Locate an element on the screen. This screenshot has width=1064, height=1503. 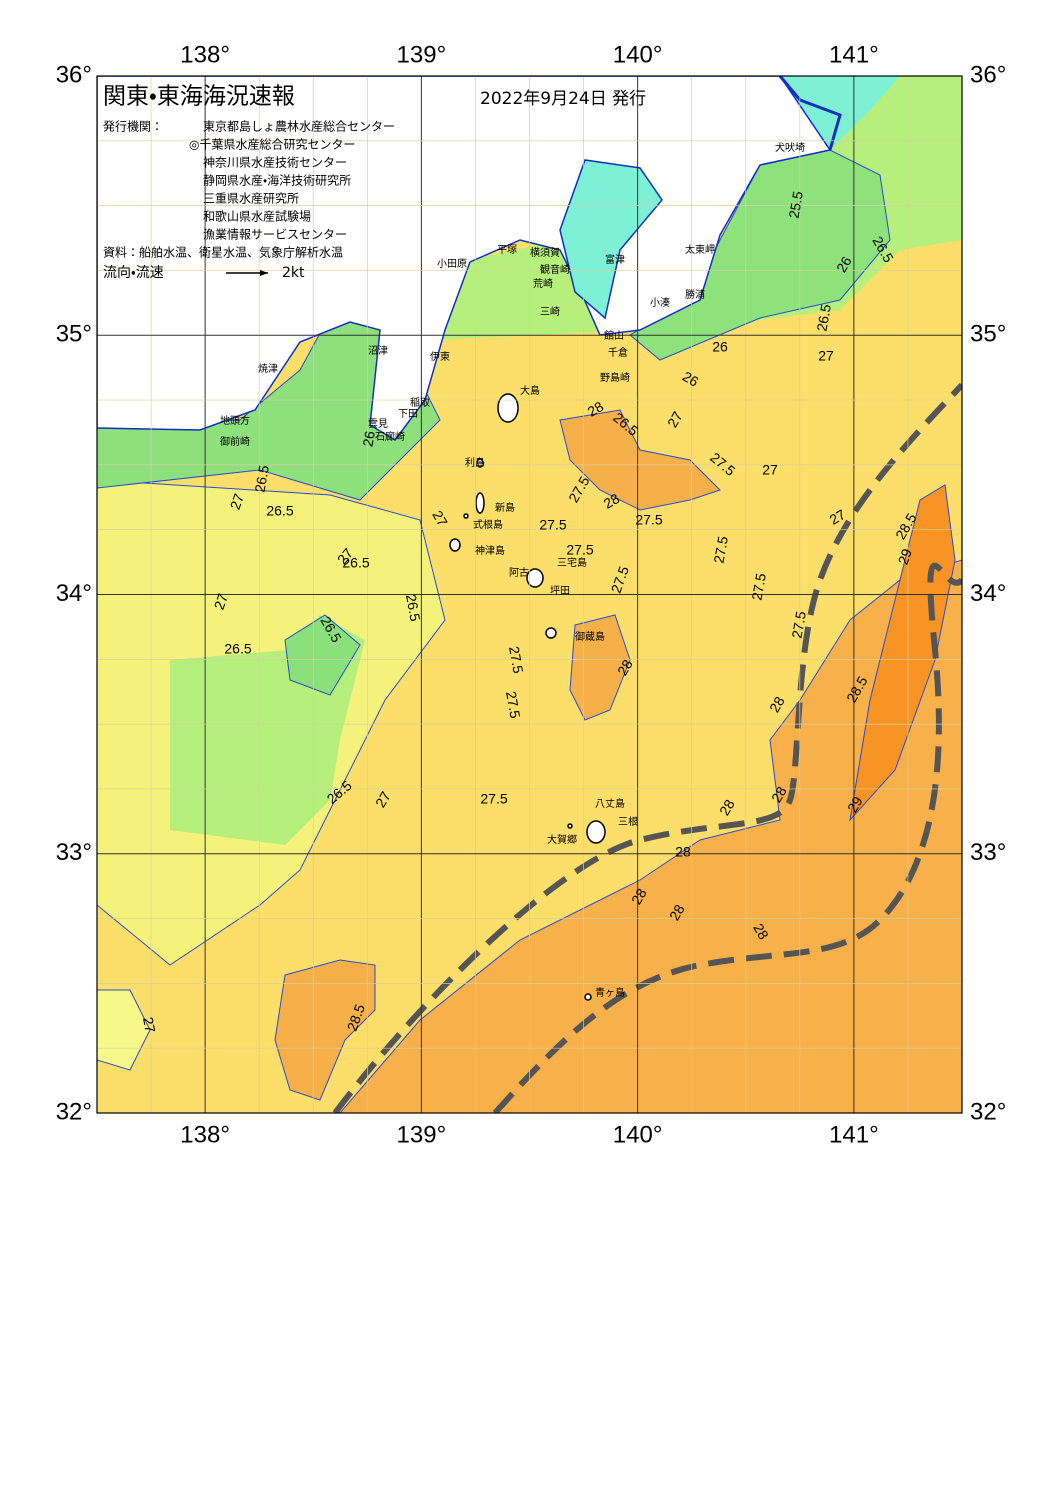
islands is located at coordinates (527, 697).